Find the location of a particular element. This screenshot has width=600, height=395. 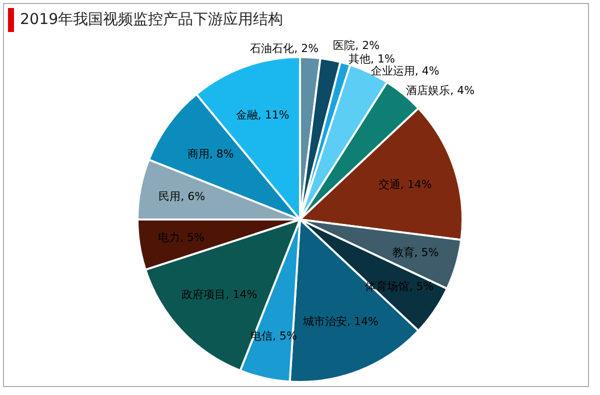

chart-title: 2019年我国视频监控产品下游应用结构 is located at coordinates (152, 19).